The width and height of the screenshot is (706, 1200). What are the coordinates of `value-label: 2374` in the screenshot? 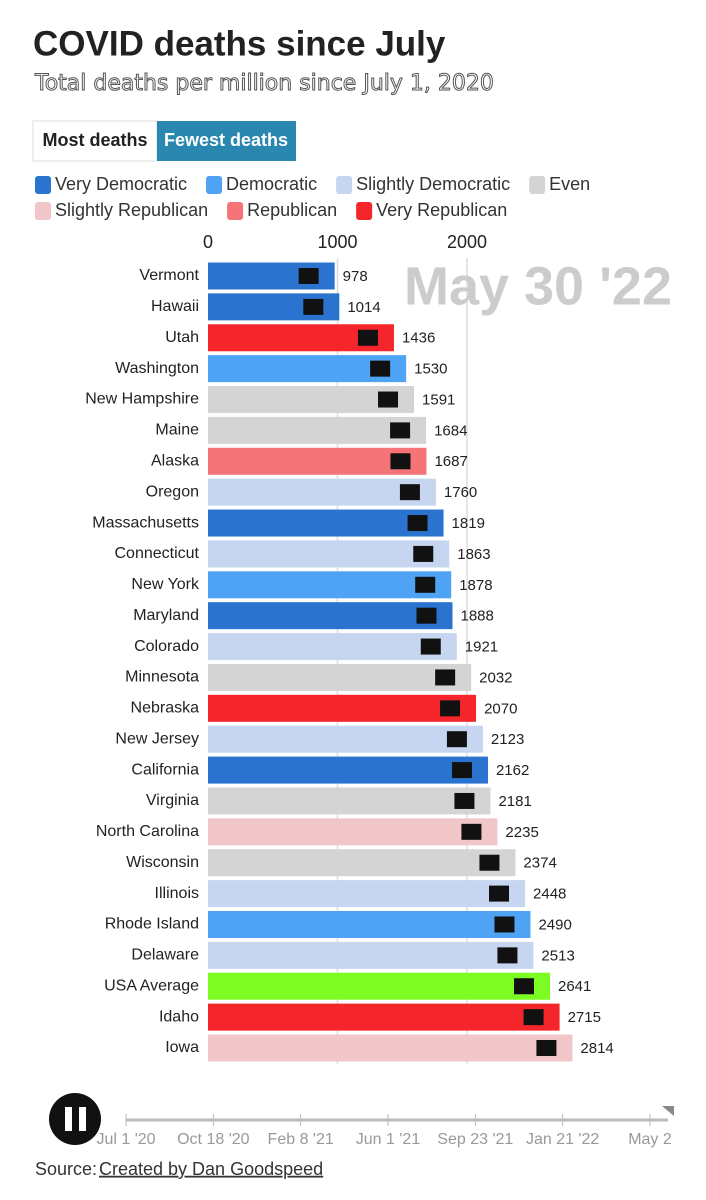 It's located at (539, 863).